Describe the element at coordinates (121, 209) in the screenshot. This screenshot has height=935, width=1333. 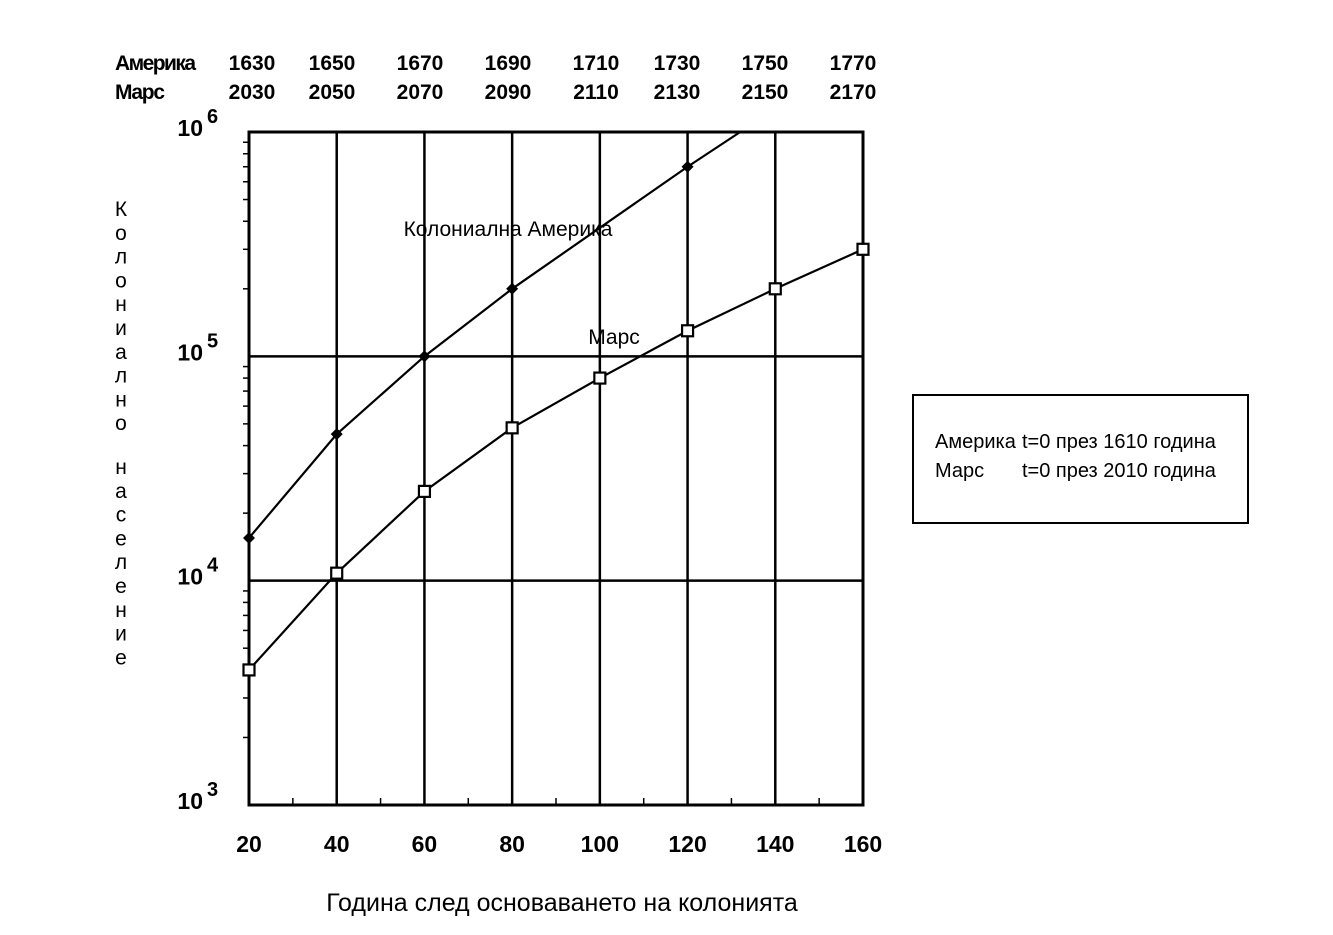
I see `y-axis-label-char: К` at that location.